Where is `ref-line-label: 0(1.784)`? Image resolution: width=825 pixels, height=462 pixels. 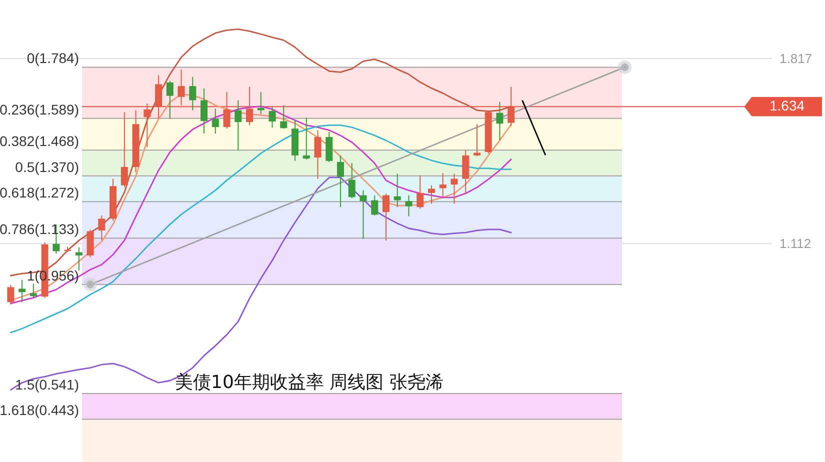
ref-line-label: 0(1.784) is located at coordinates (52, 58).